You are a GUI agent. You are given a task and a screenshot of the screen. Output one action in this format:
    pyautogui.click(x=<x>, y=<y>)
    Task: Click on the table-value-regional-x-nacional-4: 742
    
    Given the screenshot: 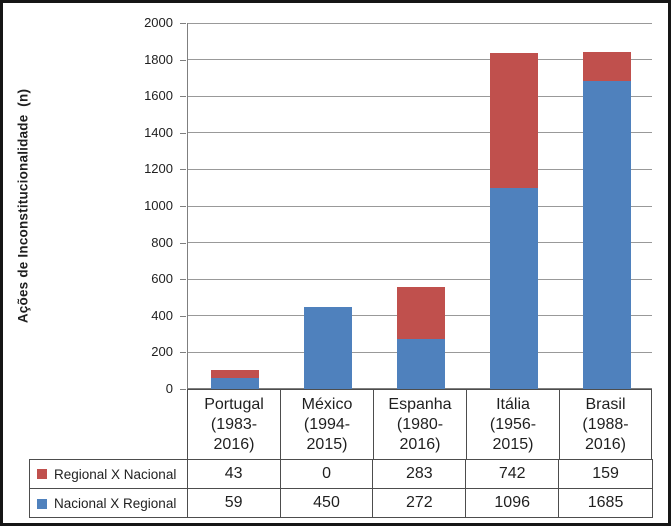 What is the action you would take?
    pyautogui.click(x=513, y=474)
    